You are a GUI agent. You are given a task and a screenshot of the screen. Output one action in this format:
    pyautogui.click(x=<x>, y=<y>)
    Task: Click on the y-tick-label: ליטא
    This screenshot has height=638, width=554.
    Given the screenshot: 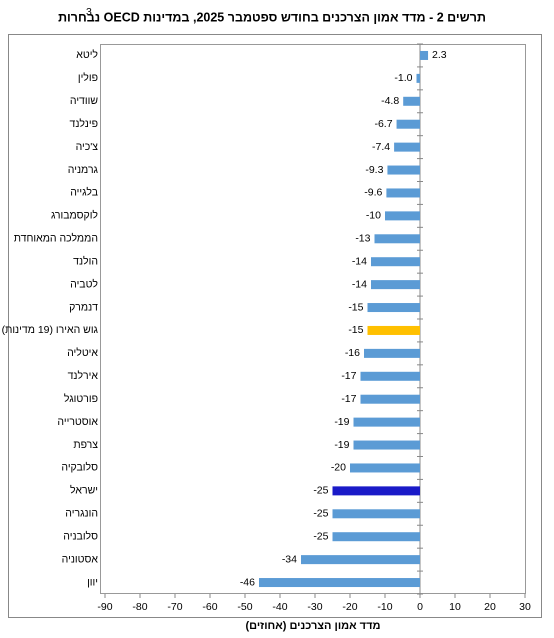 What is the action you would take?
    pyautogui.click(x=87, y=55)
    